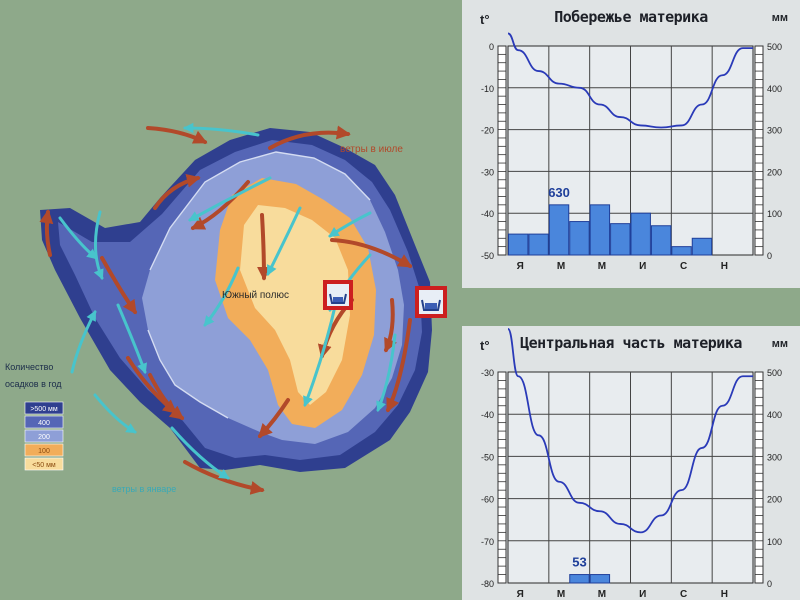 The width and height of the screenshot is (800, 600). Describe the element at coordinates (579, 562) in the screenshot. I see `total-precipitation-label: 53` at that location.